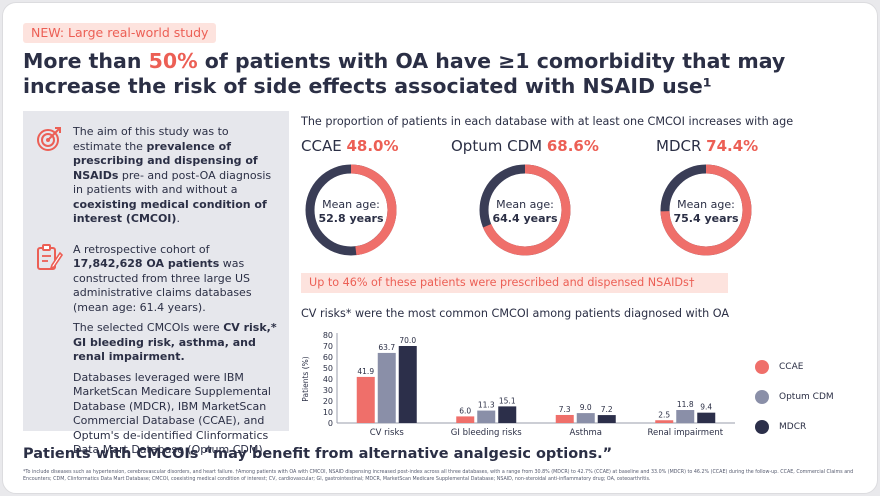 This screenshot has height=496, width=880. What do you see at coordinates (86, 61) in the screenshot?
I see `headline-part1: More than` at bounding box center [86, 61].